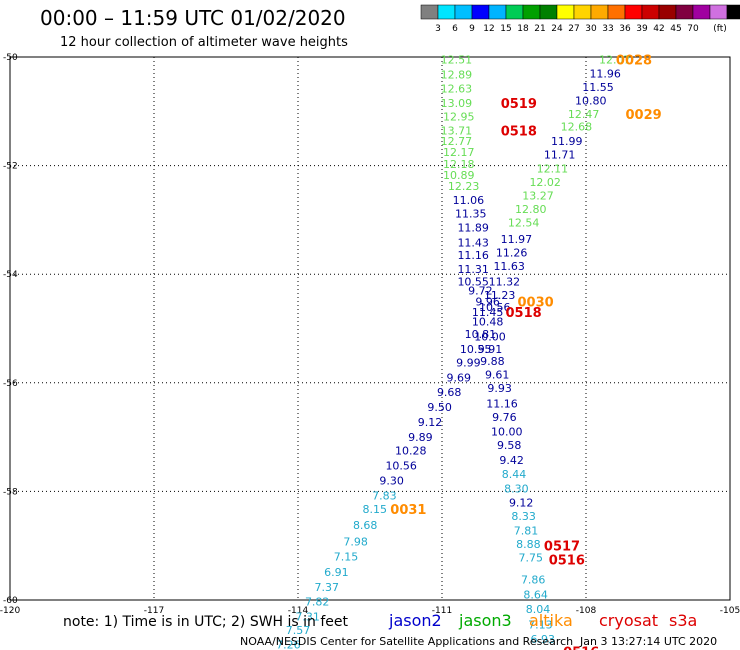 This screenshot has width=740, height=650. Describe the element at coordinates (471, 213) in the screenshot. I see `wave-height-label: 11.35` at that location.